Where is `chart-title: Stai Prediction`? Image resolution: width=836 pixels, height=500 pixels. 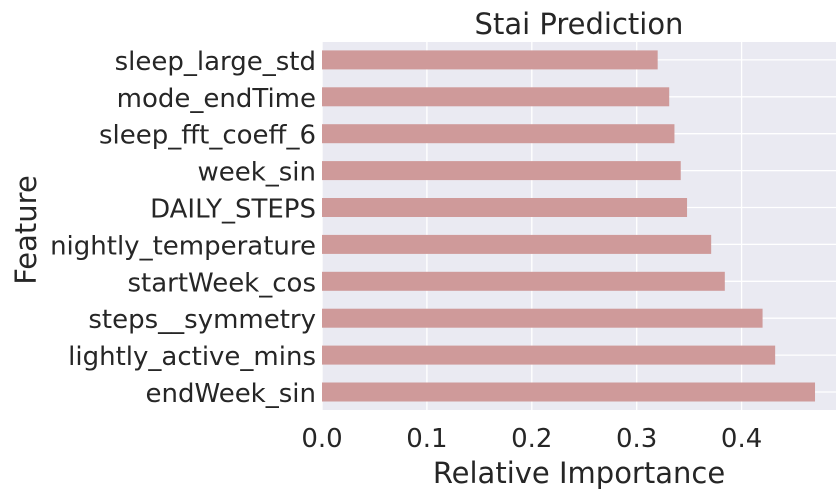 chart-title: Stai Prediction is located at coordinates (579, 24).